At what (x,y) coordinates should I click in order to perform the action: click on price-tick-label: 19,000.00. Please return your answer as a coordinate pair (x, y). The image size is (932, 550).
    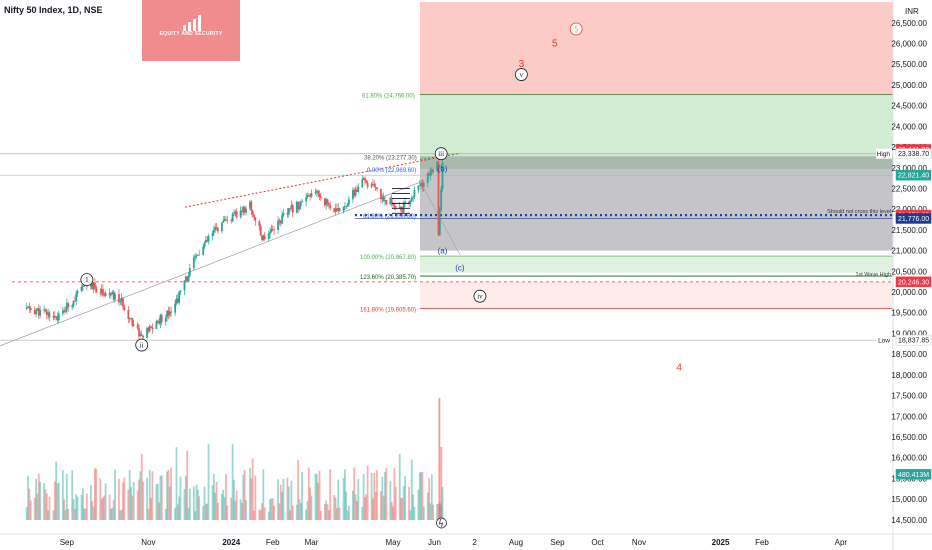
    Looking at the image, I should click on (909, 333).